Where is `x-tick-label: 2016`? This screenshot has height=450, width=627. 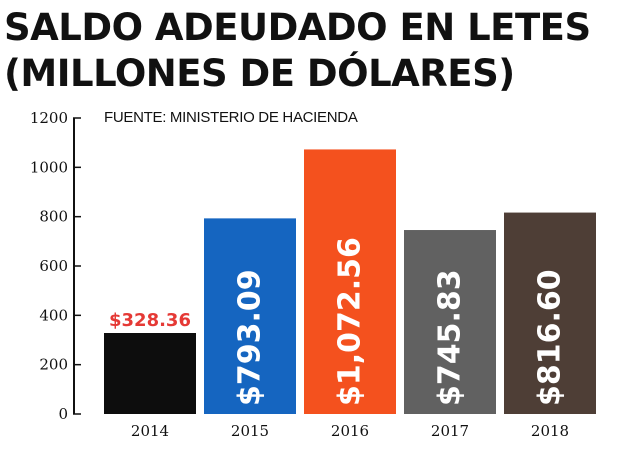
x-tick-label: 2016 is located at coordinates (350, 431).